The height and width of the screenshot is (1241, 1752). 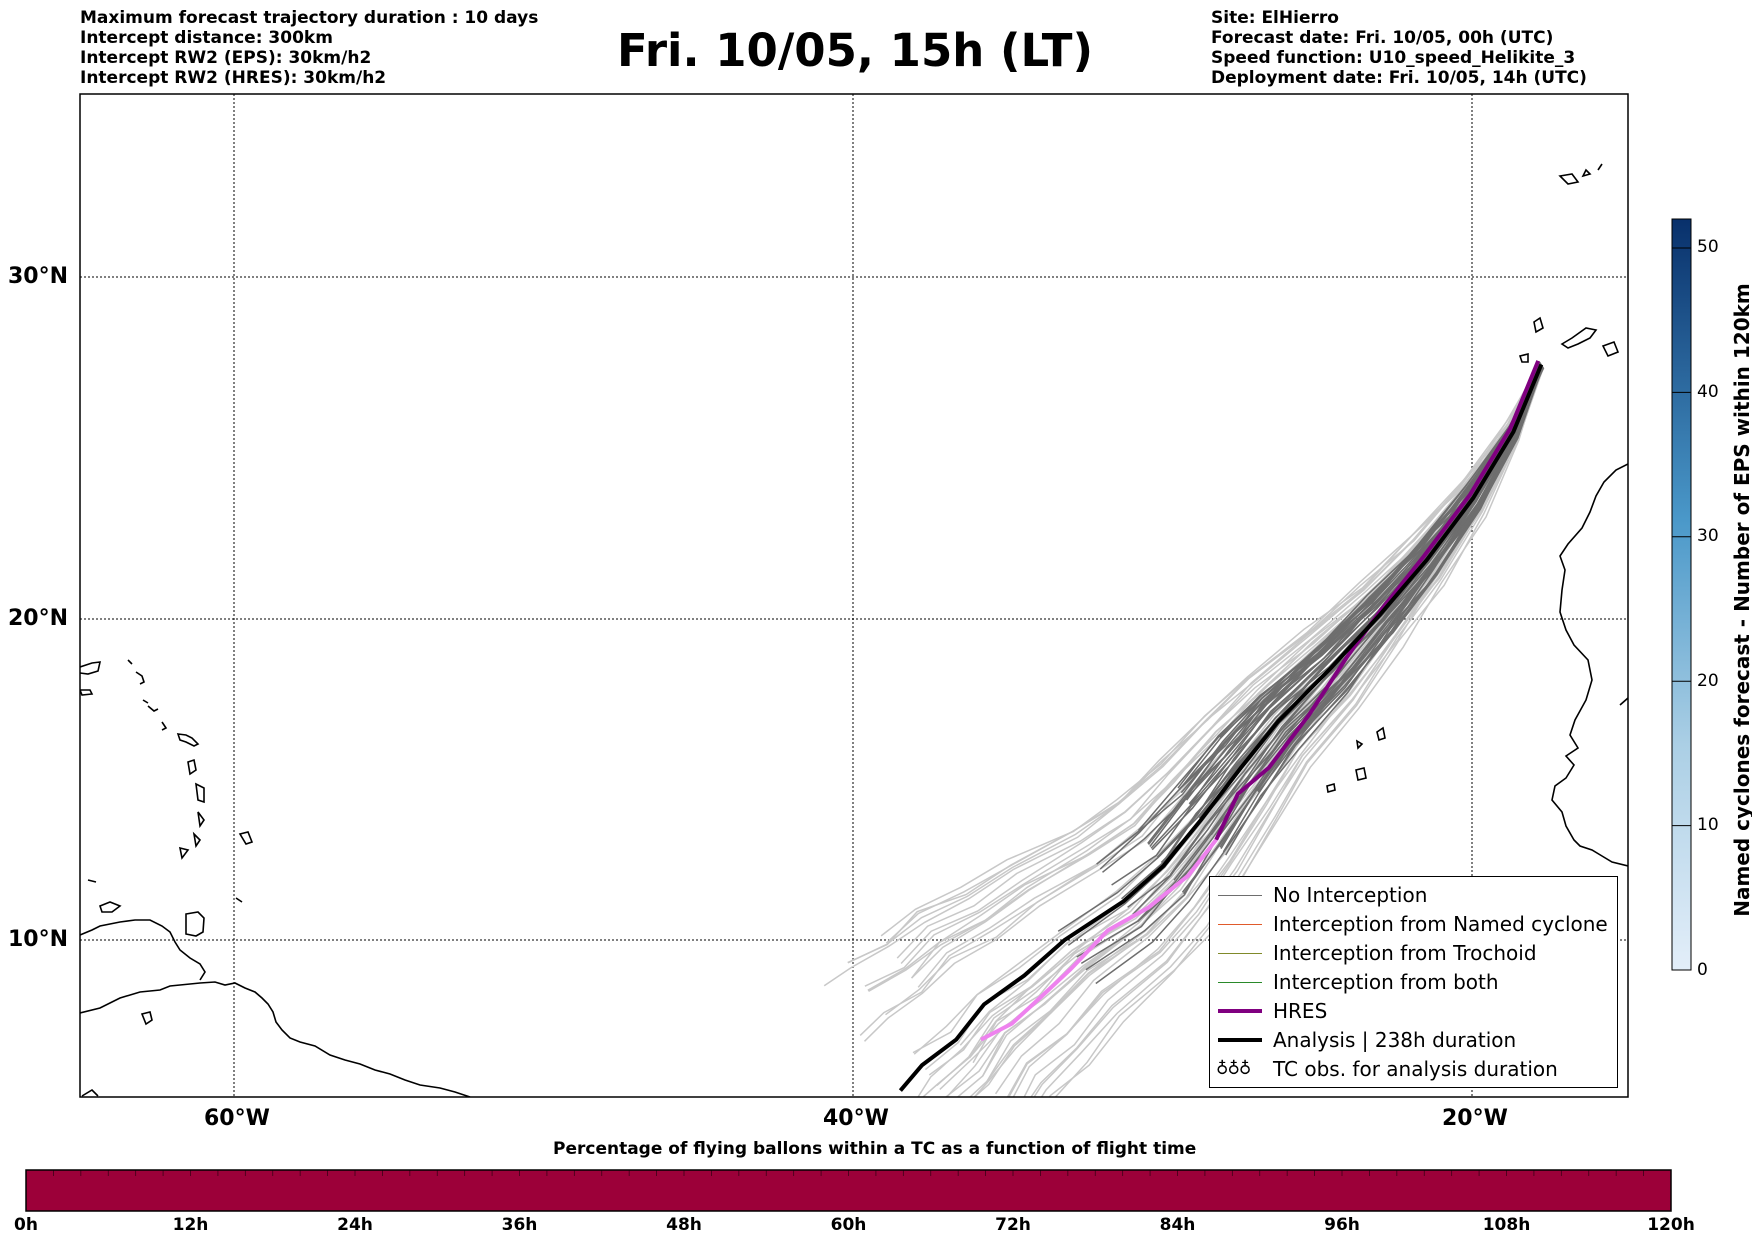 What do you see at coordinates (1475, 1118) in the screenshot?
I see `lon-label-20w: 20°W` at bounding box center [1475, 1118].